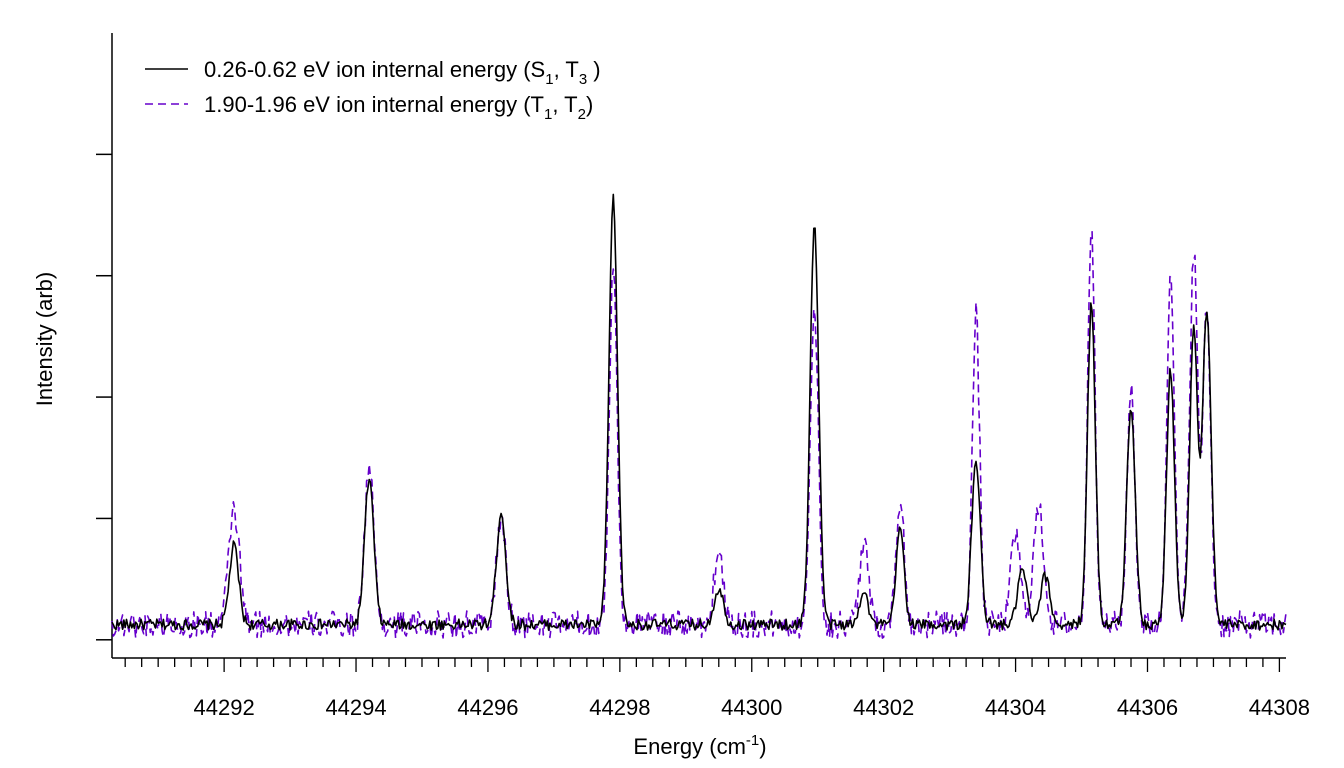  I want to click on x-tick-label-44296: 44296, so click(487, 707).